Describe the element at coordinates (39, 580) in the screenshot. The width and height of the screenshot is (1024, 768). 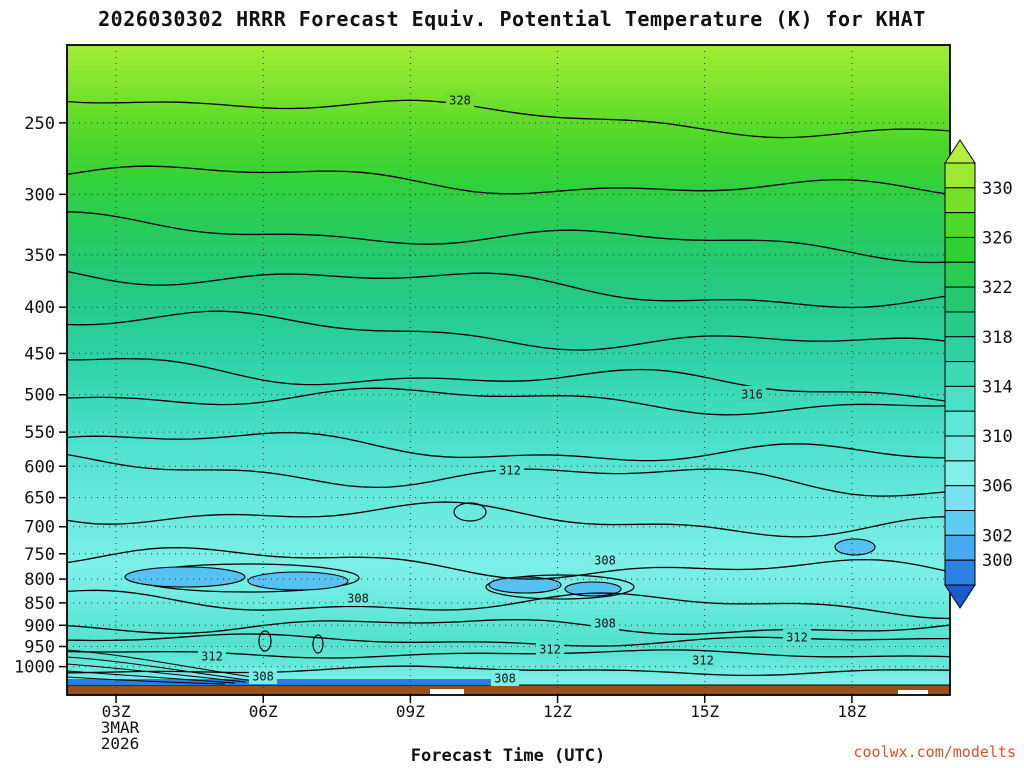
I see `y-tick-label: 800` at that location.